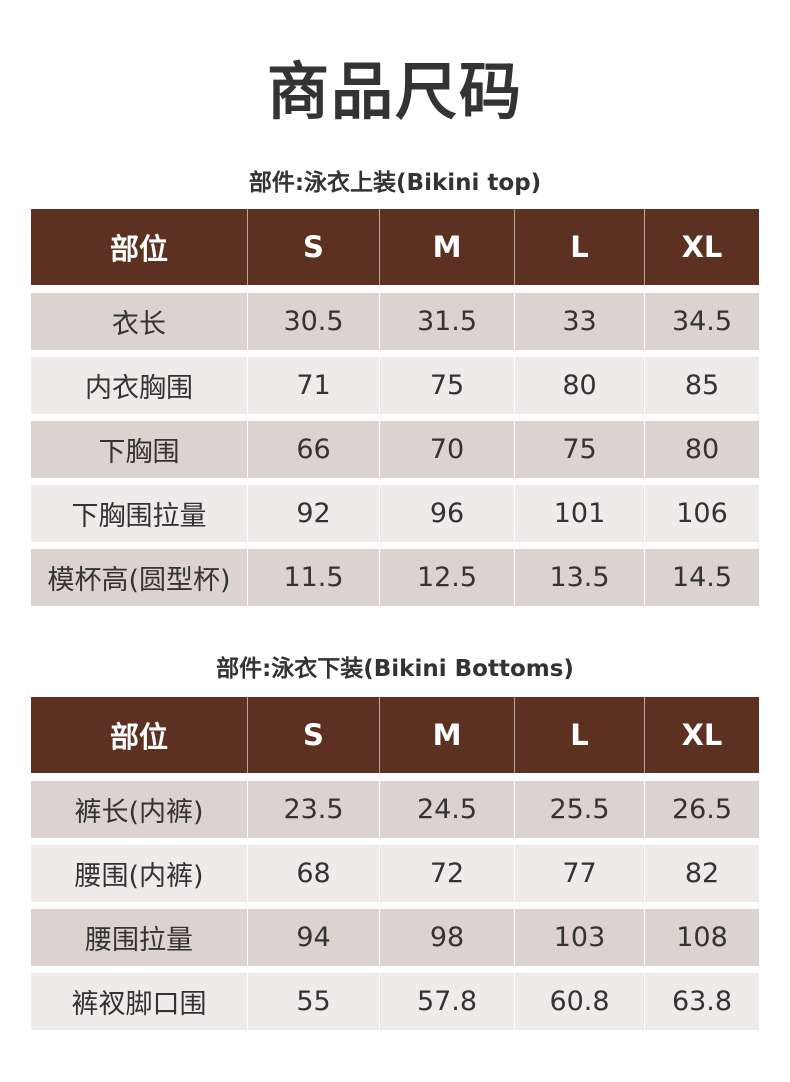  What do you see at coordinates (447, 577) in the screenshot?
I see `cell-m: 12.5` at bounding box center [447, 577].